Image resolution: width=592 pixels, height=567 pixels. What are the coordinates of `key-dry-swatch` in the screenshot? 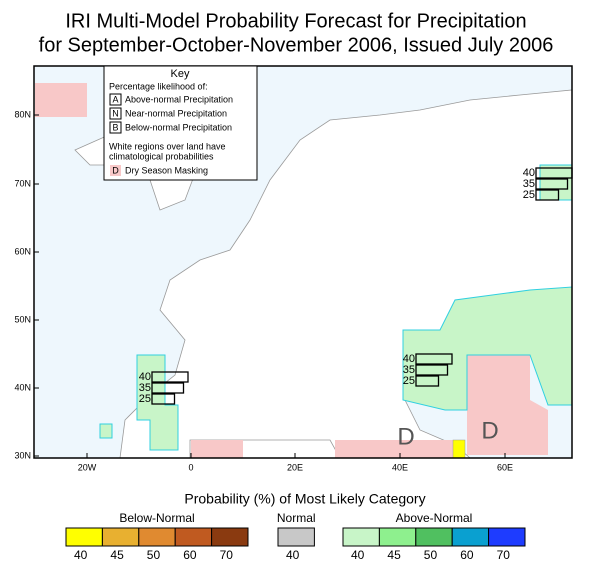 It's located at (115, 170).